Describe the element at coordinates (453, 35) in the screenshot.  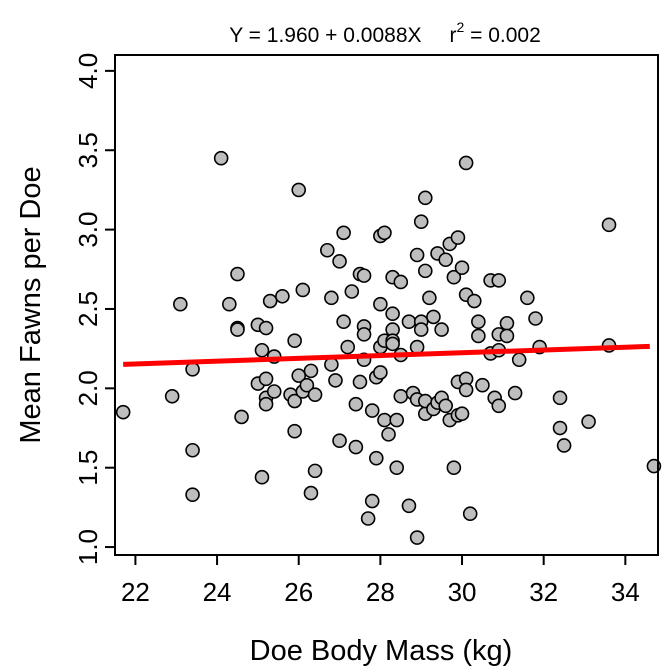
I see `title-r-label: r` at that location.